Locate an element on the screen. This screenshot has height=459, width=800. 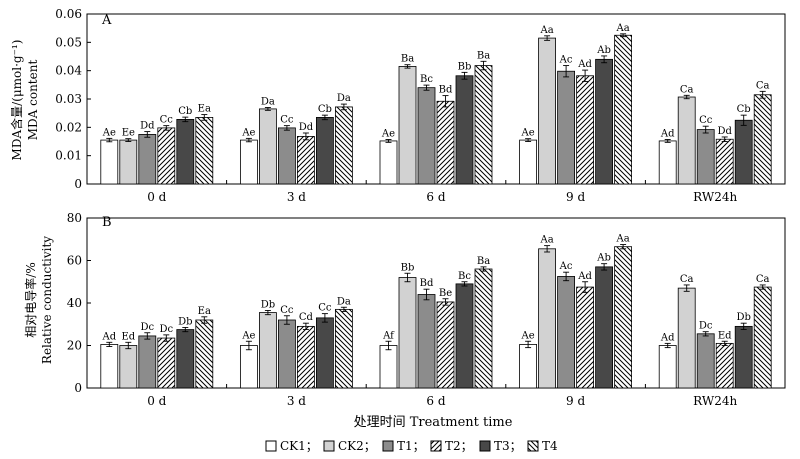
sig-label-a: Bb is located at coordinates (465, 66).